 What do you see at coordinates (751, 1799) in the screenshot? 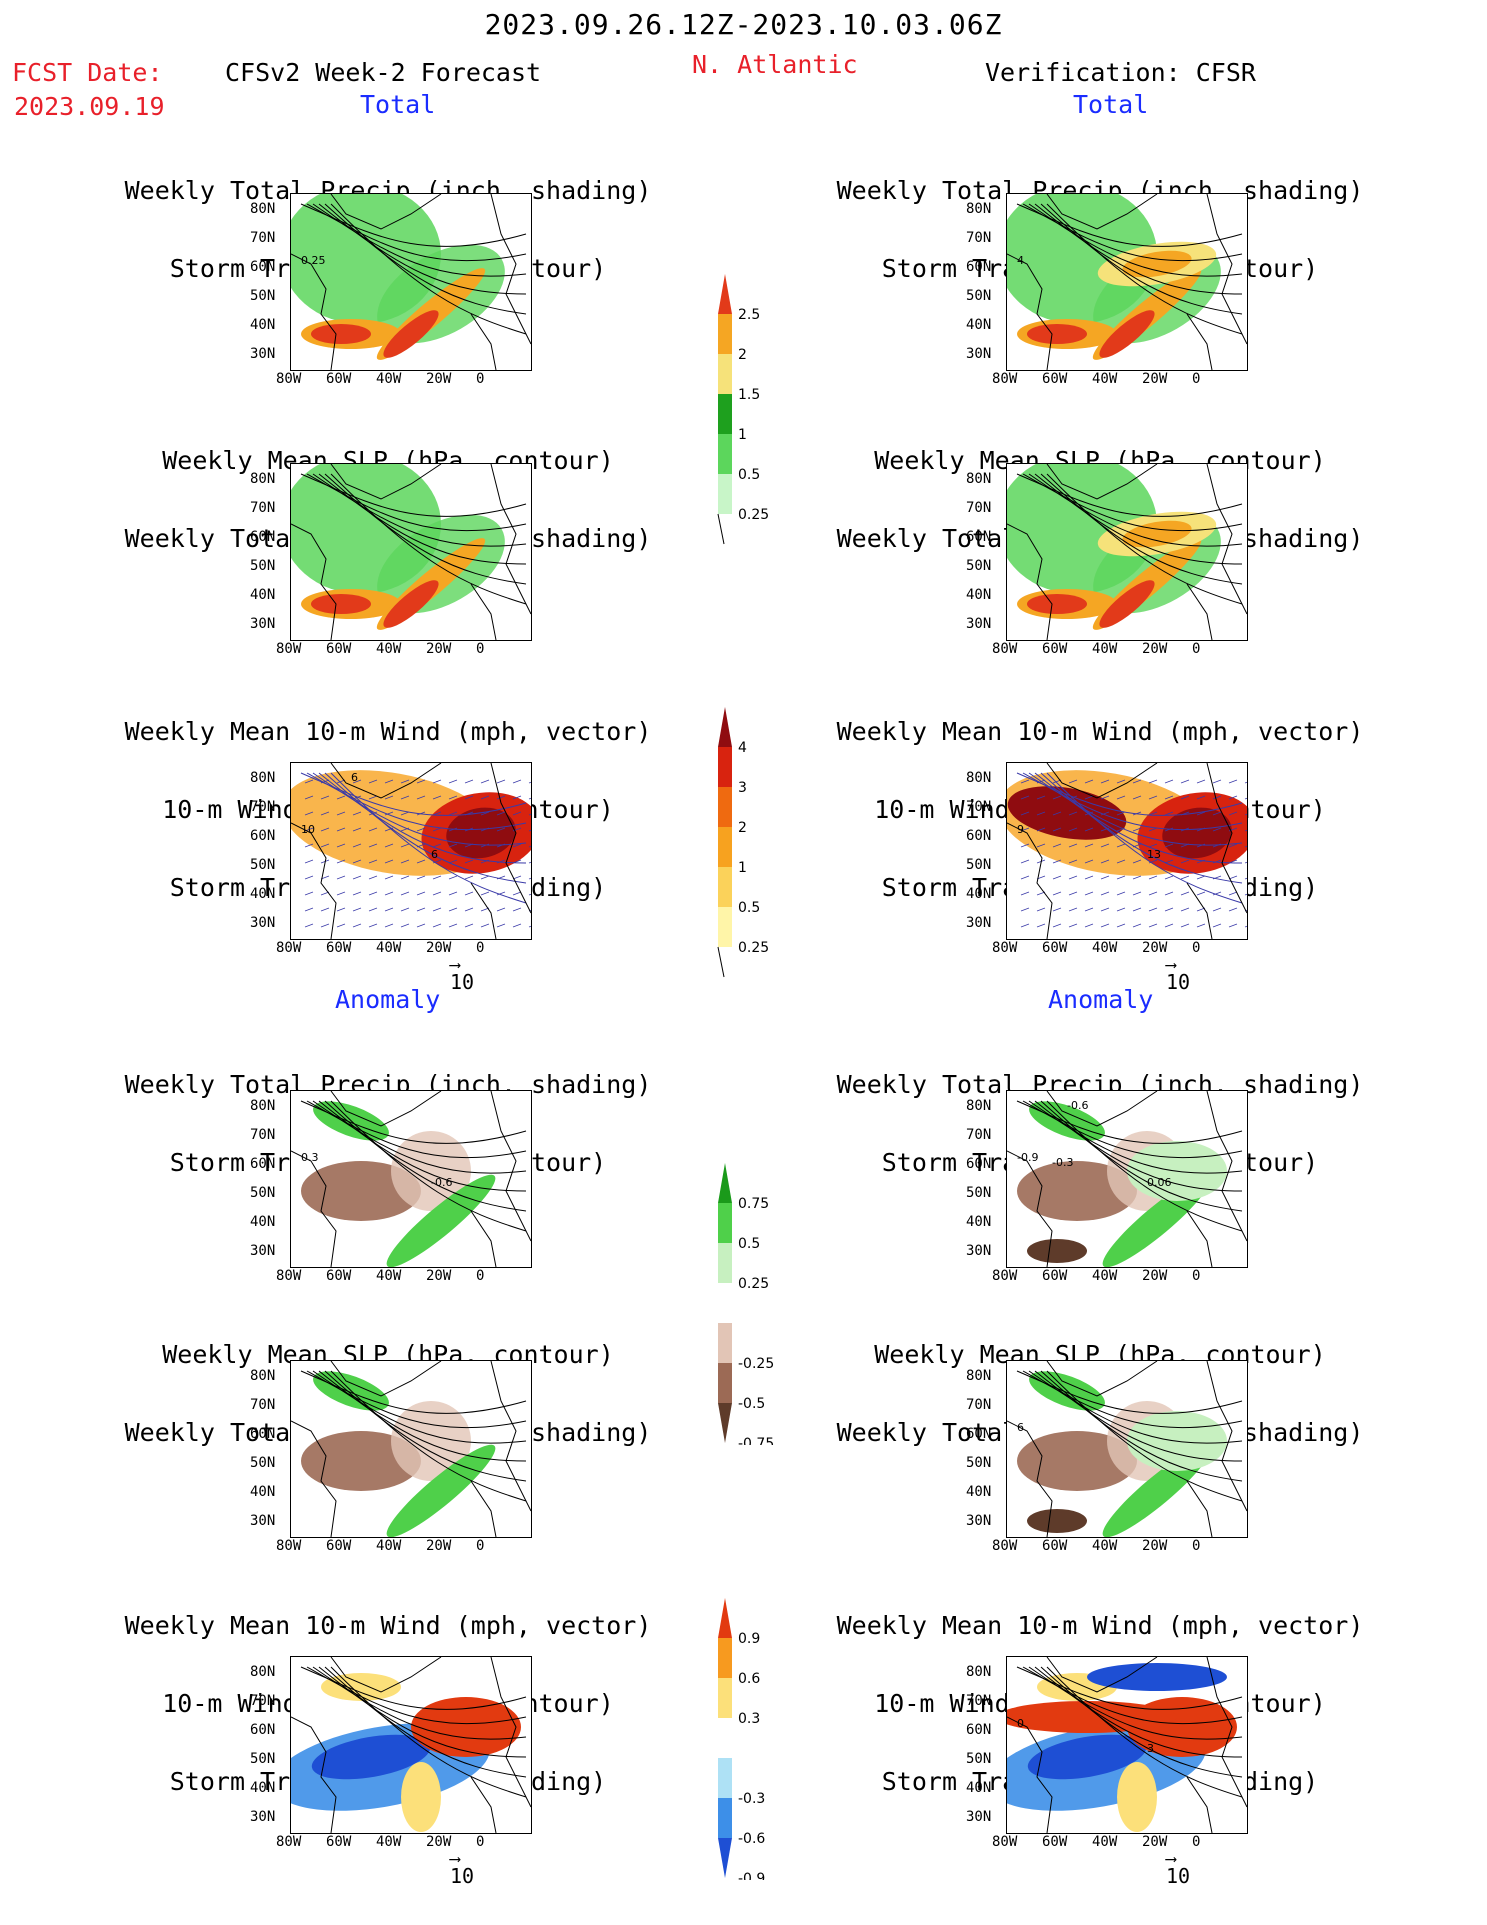
I see `colorbar-tick-label: -0.3` at bounding box center [751, 1799].